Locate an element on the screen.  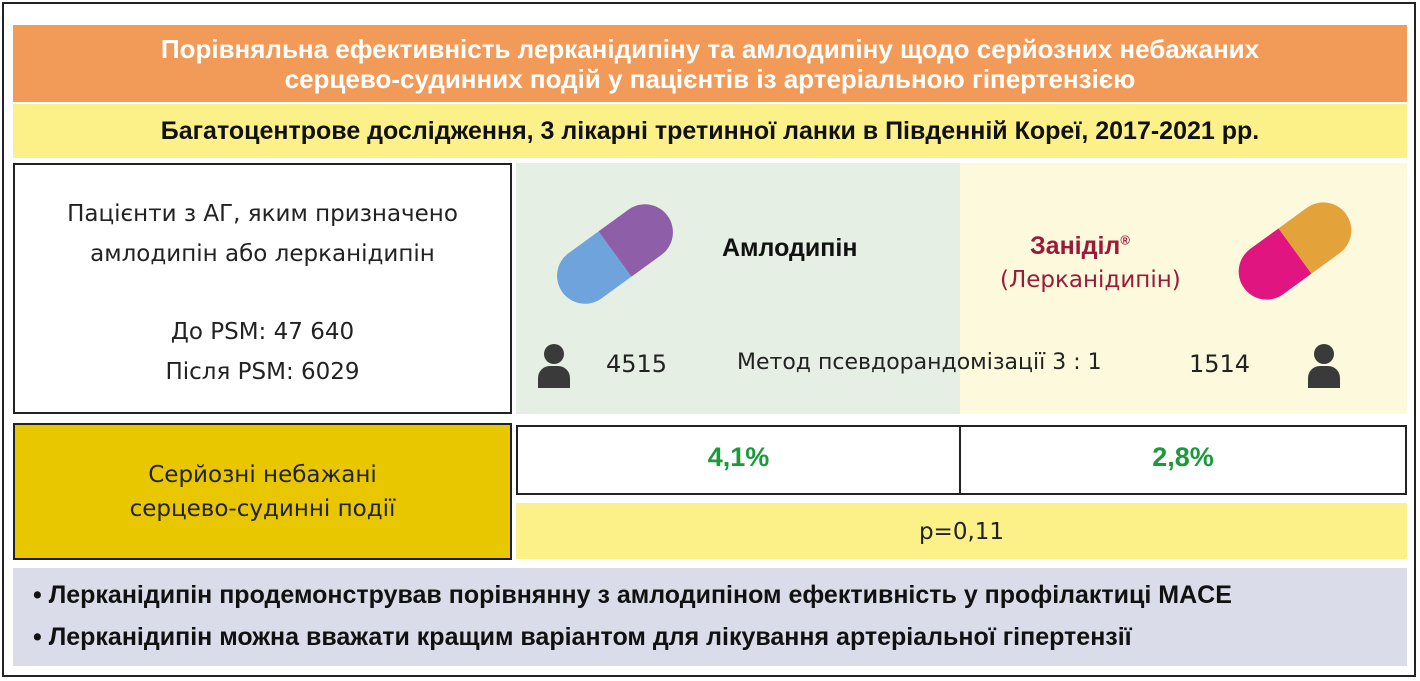
events-label-line-2: серцево-судинні події is located at coordinates (262, 508).